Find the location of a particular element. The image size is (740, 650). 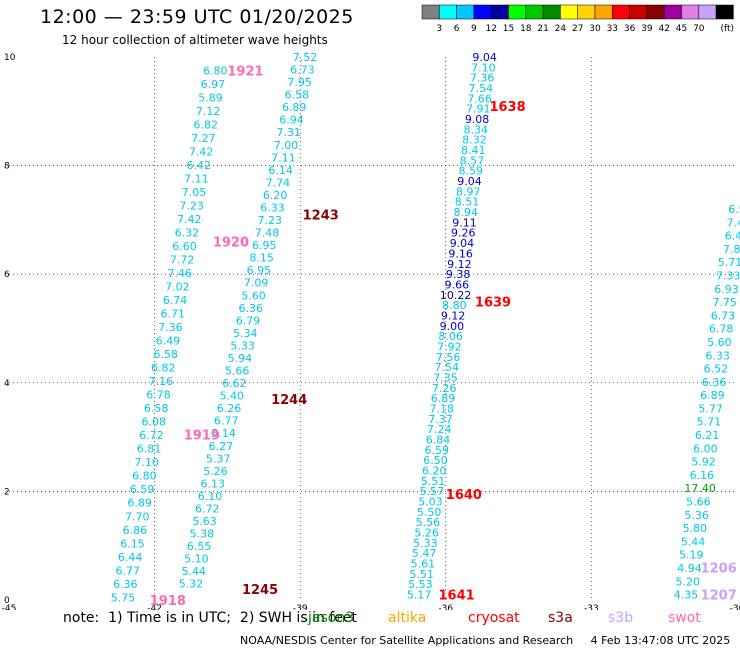

wave-height-value: 7.75 is located at coordinates (724, 302).